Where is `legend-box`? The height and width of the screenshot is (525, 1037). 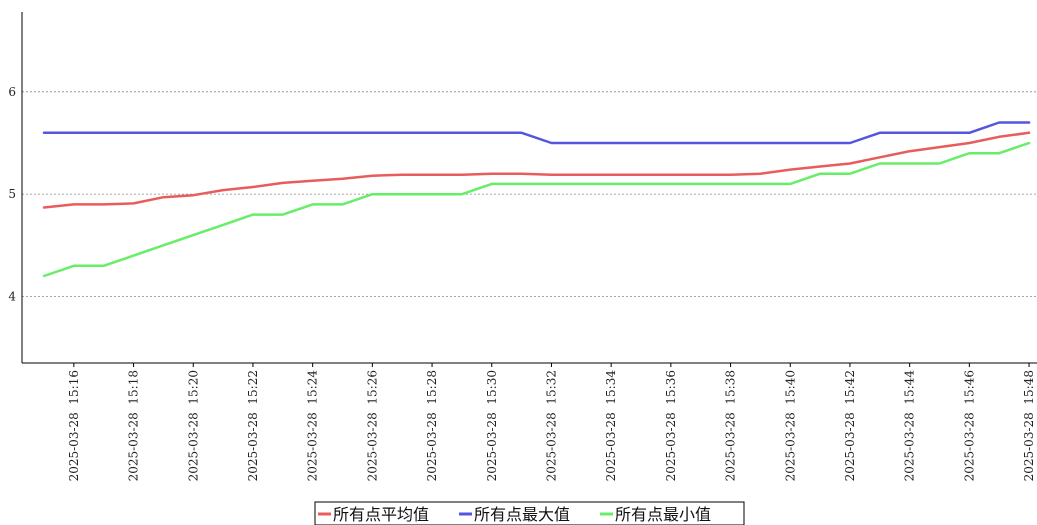
legend-box is located at coordinates (529, 513).